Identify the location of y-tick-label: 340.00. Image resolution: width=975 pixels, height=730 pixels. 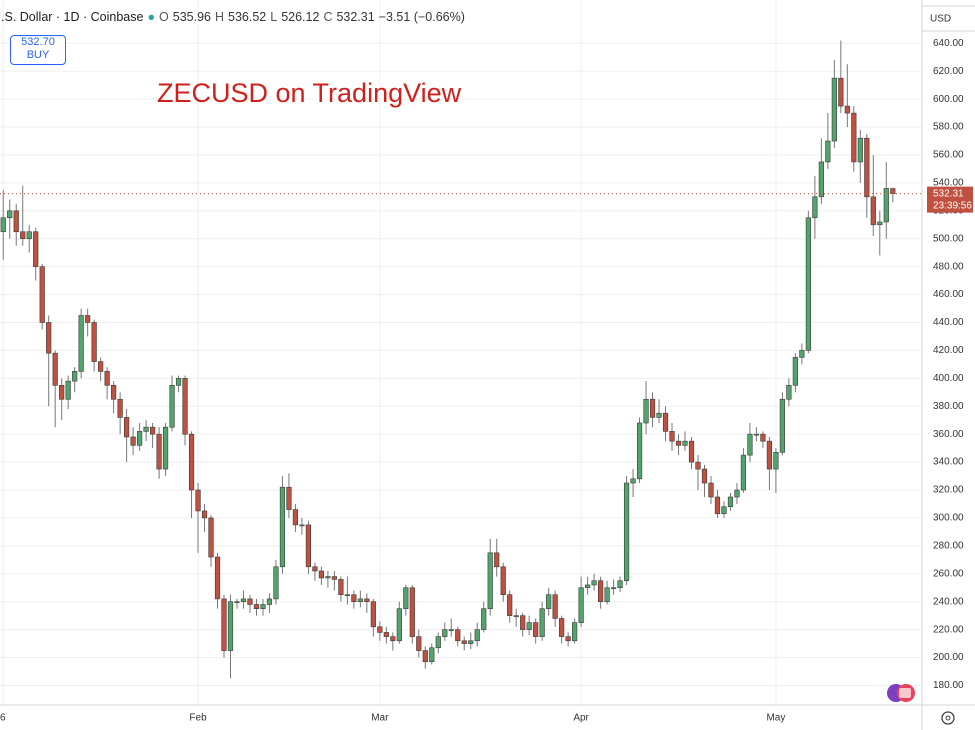
(948, 462).